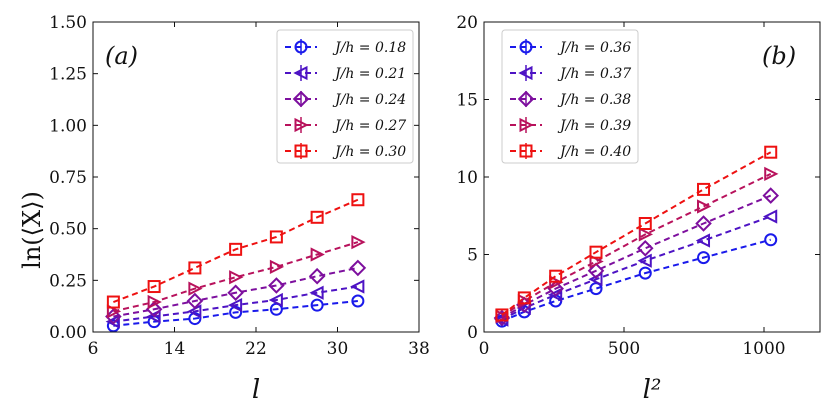 Image resolution: width=830 pixels, height=415 pixels. What do you see at coordinates (594, 74) in the screenshot?
I see `legend-label: J/h = 0.37` at bounding box center [594, 74].